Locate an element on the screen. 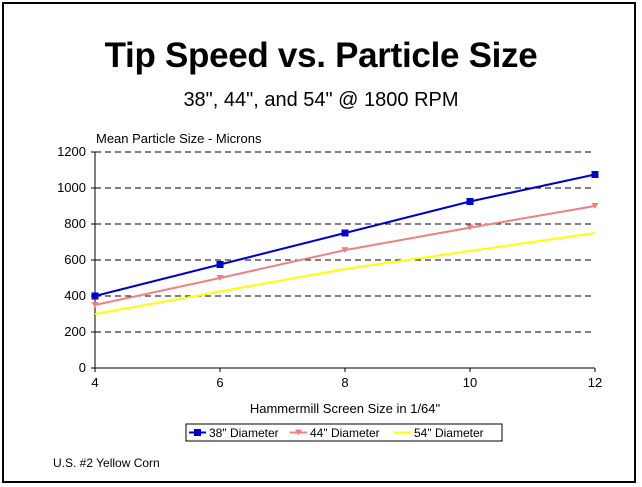  x-tick-label: 4 is located at coordinates (94, 382).